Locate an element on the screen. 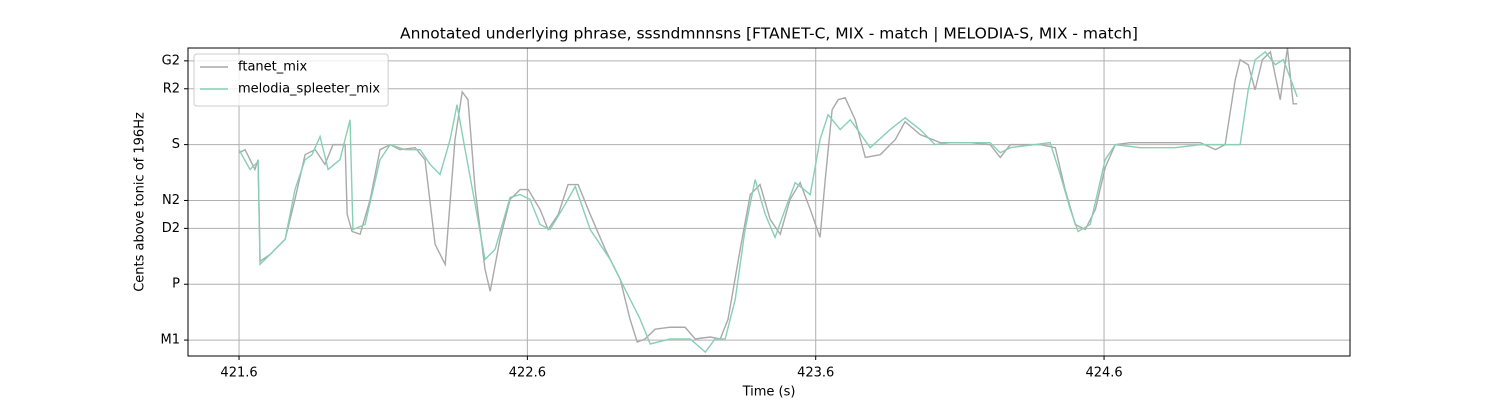  y-tick-label: D2 is located at coordinates (171, 228).